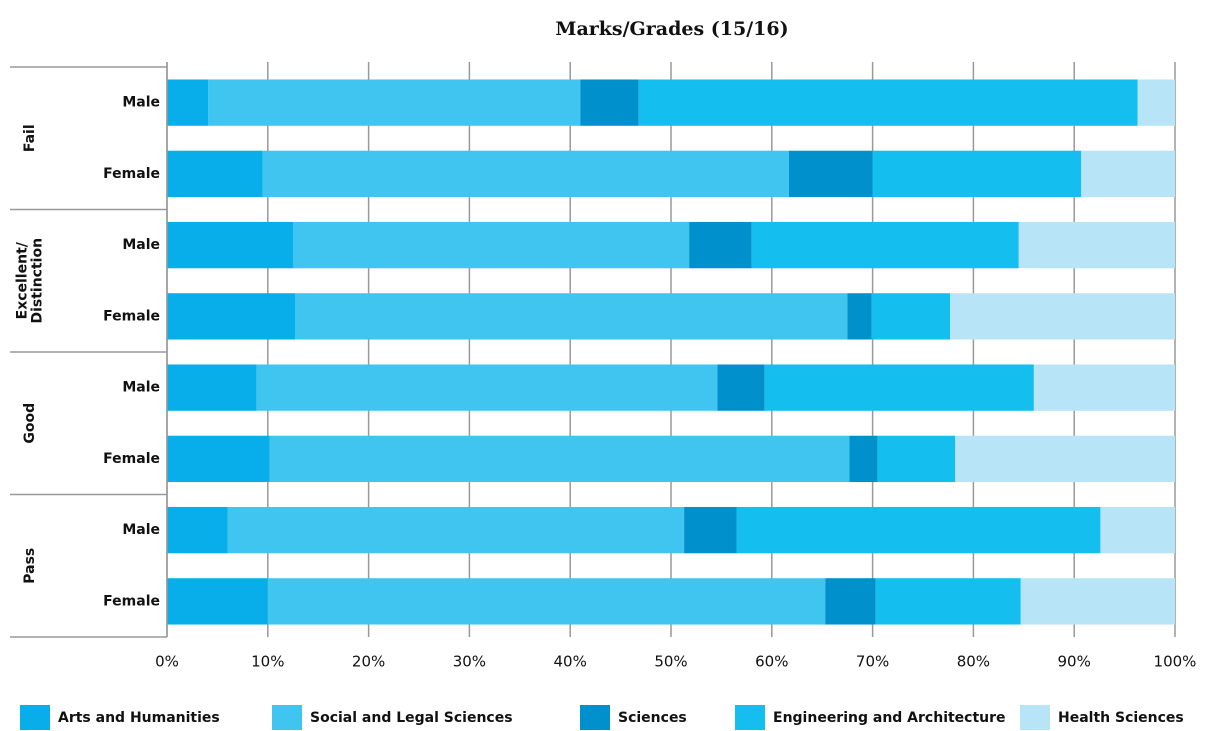 Image resolution: width=1205 pixels, height=731 pixels. What do you see at coordinates (469, 662) in the screenshot?
I see `x-tick-label: 30%` at bounding box center [469, 662].